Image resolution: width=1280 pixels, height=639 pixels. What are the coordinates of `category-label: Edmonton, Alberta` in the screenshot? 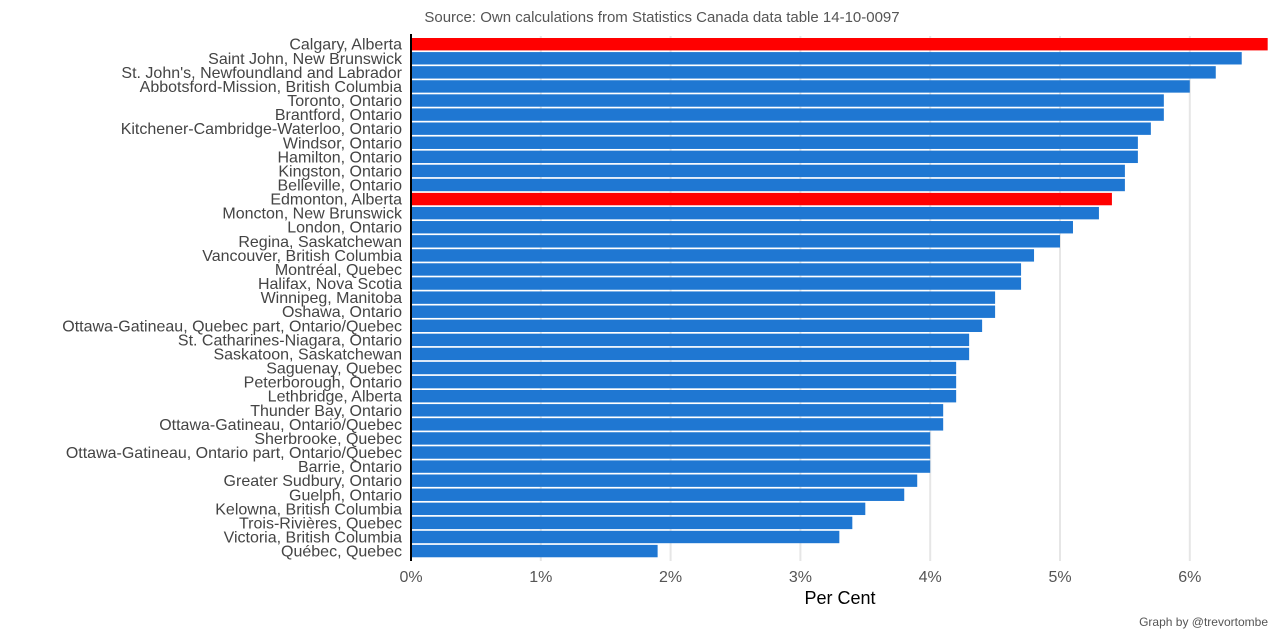 It's located at (336, 200).